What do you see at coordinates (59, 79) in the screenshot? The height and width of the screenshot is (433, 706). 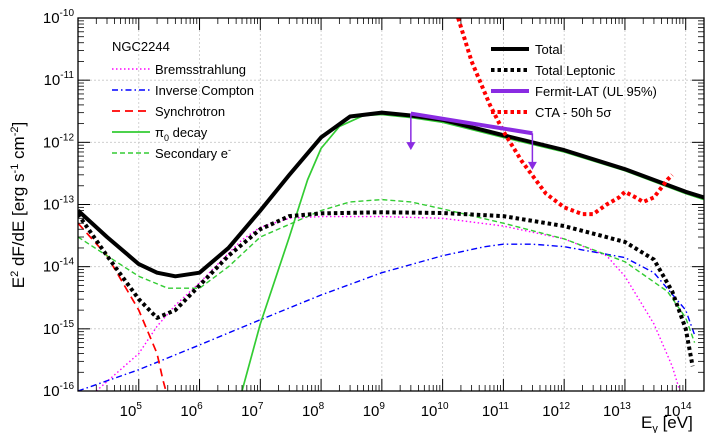 I see `y-tick-label: 10-11` at bounding box center [59, 79].